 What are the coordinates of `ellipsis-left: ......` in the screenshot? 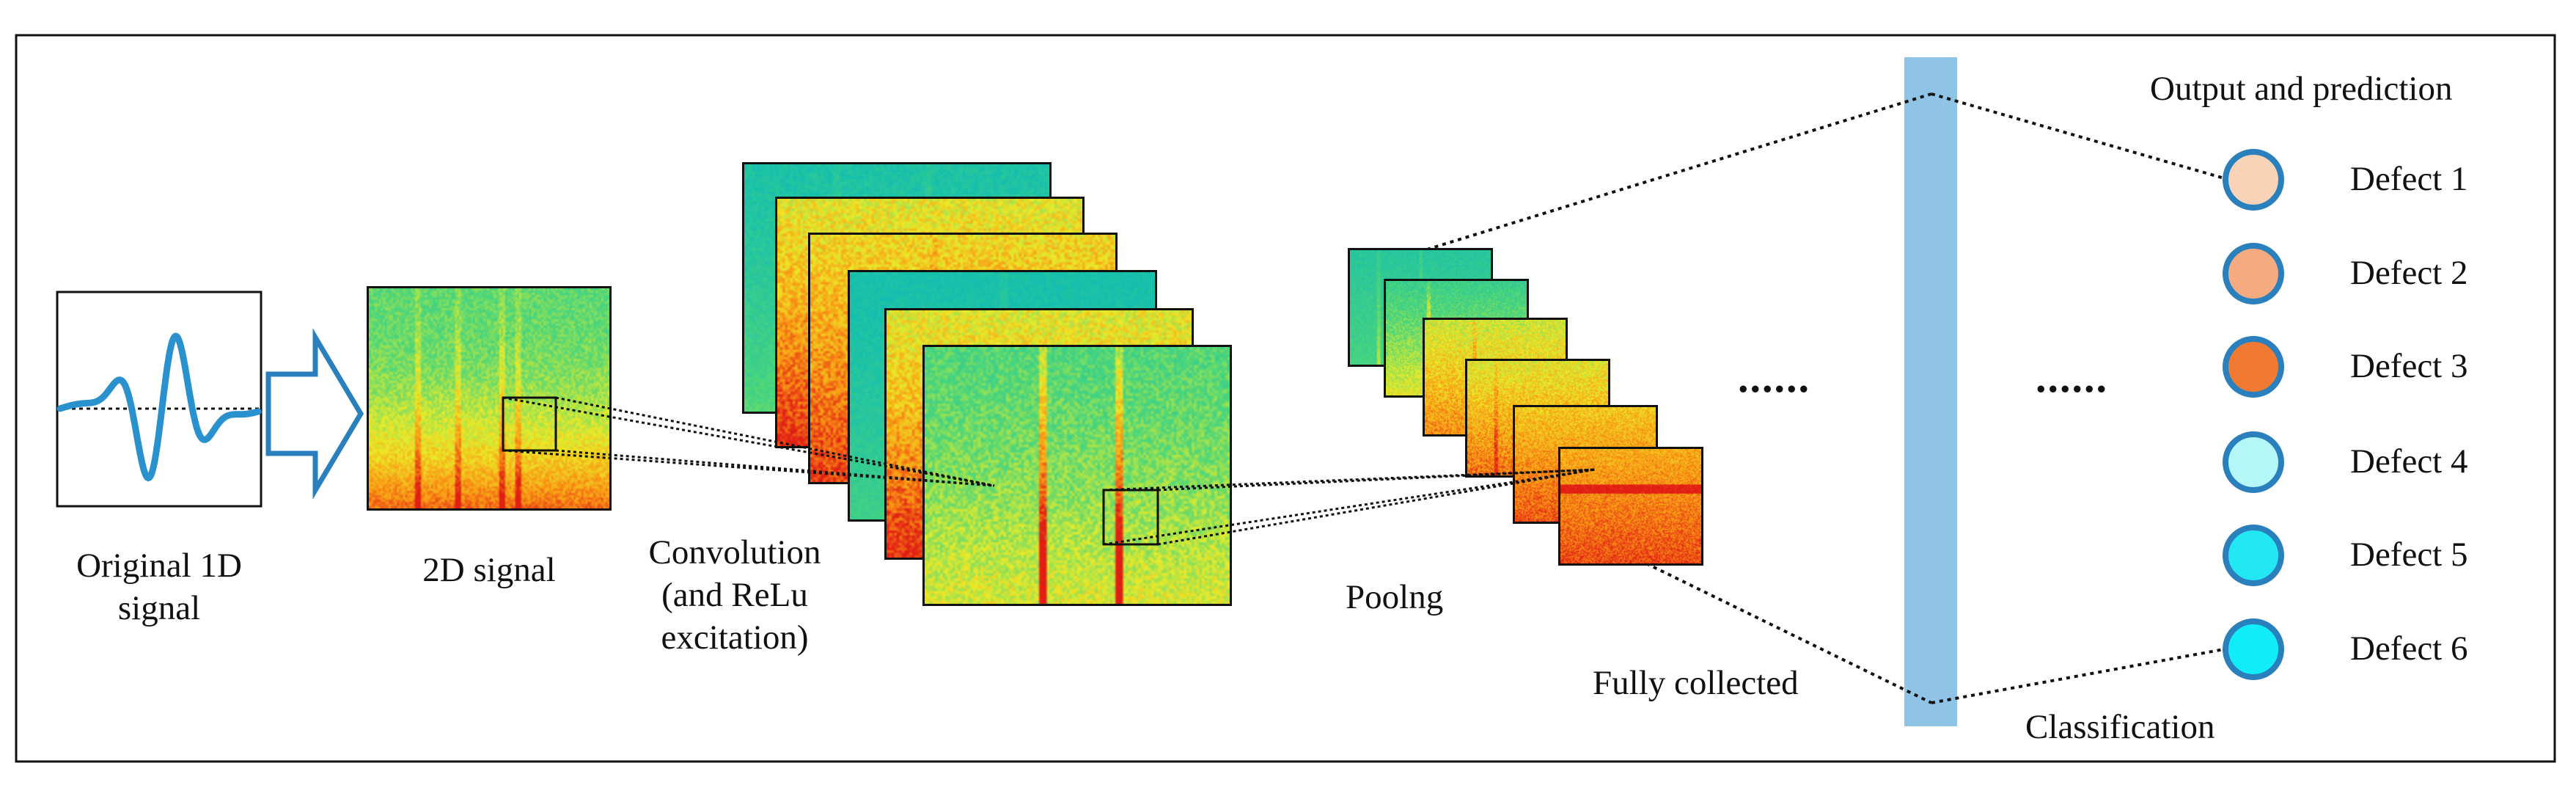 It's located at (1774, 377).